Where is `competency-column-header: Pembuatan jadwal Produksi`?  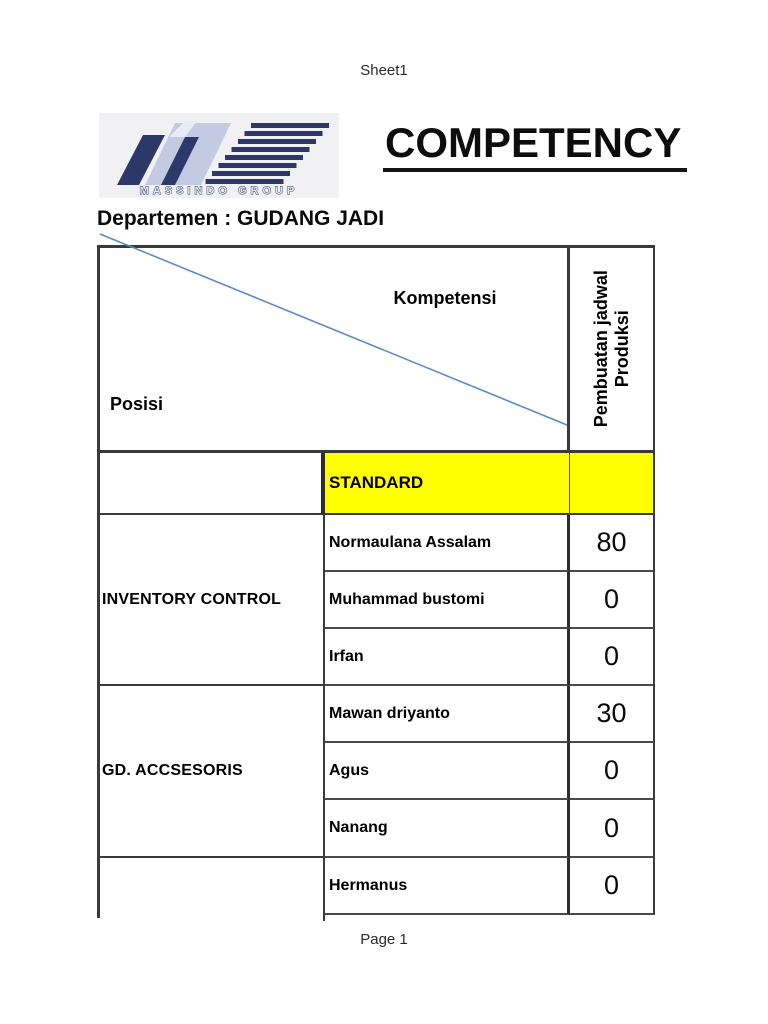 competency-column-header: Pembuatan jadwal Produksi is located at coordinates (612, 350).